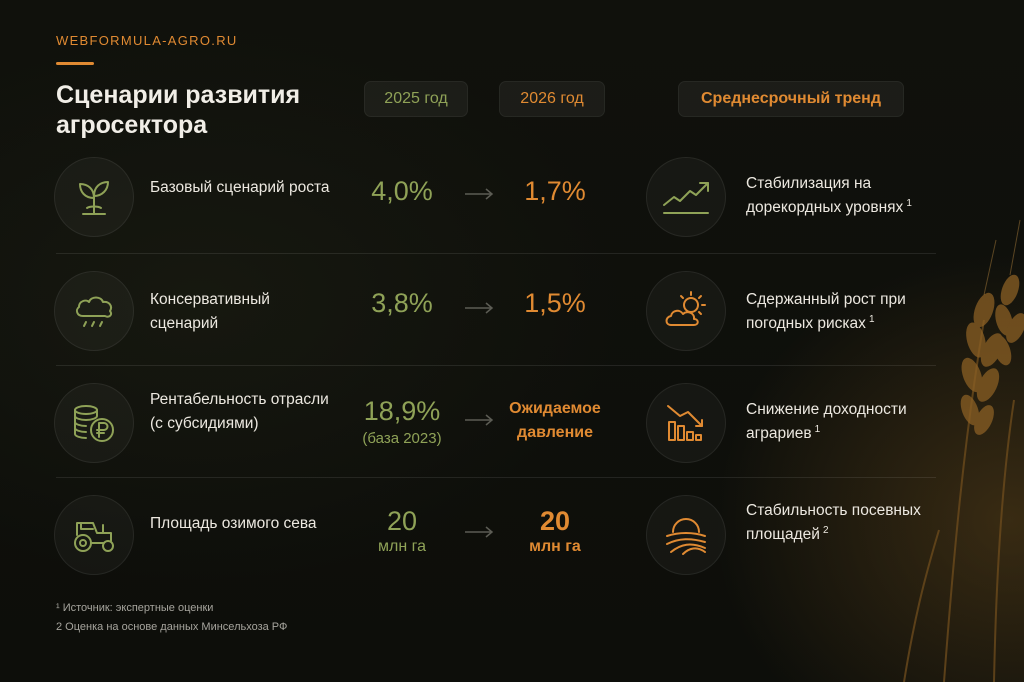 This screenshot has width=1024, height=682. I want to click on bar-decline-icon, so click(686, 423).